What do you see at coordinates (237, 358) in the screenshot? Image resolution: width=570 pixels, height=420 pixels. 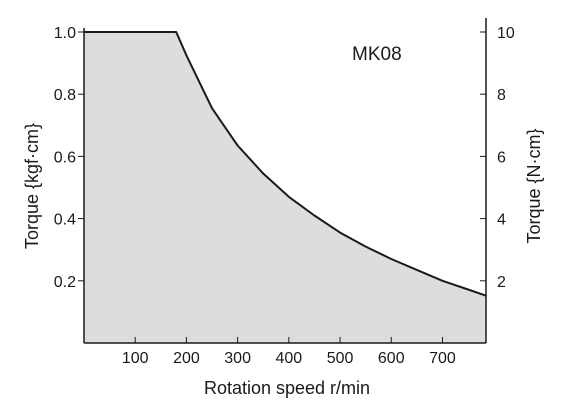 I see `x-tick-label: 300` at bounding box center [237, 358].